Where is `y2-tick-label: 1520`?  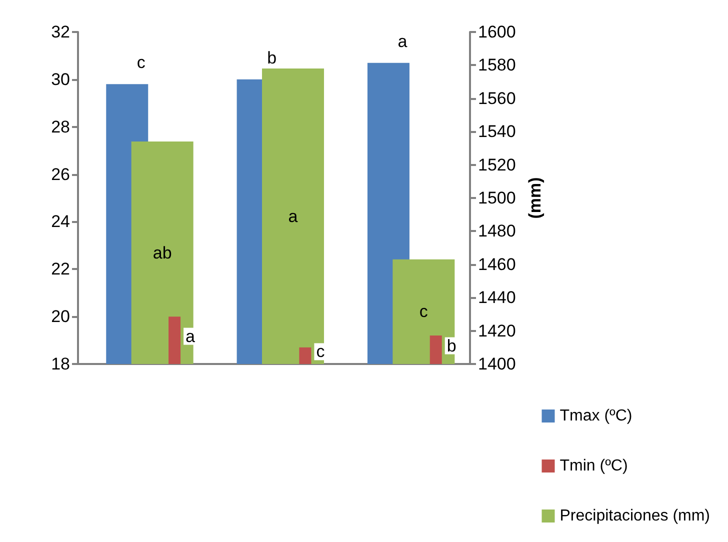
y2-tick-label: 1520 is located at coordinates (497, 164).